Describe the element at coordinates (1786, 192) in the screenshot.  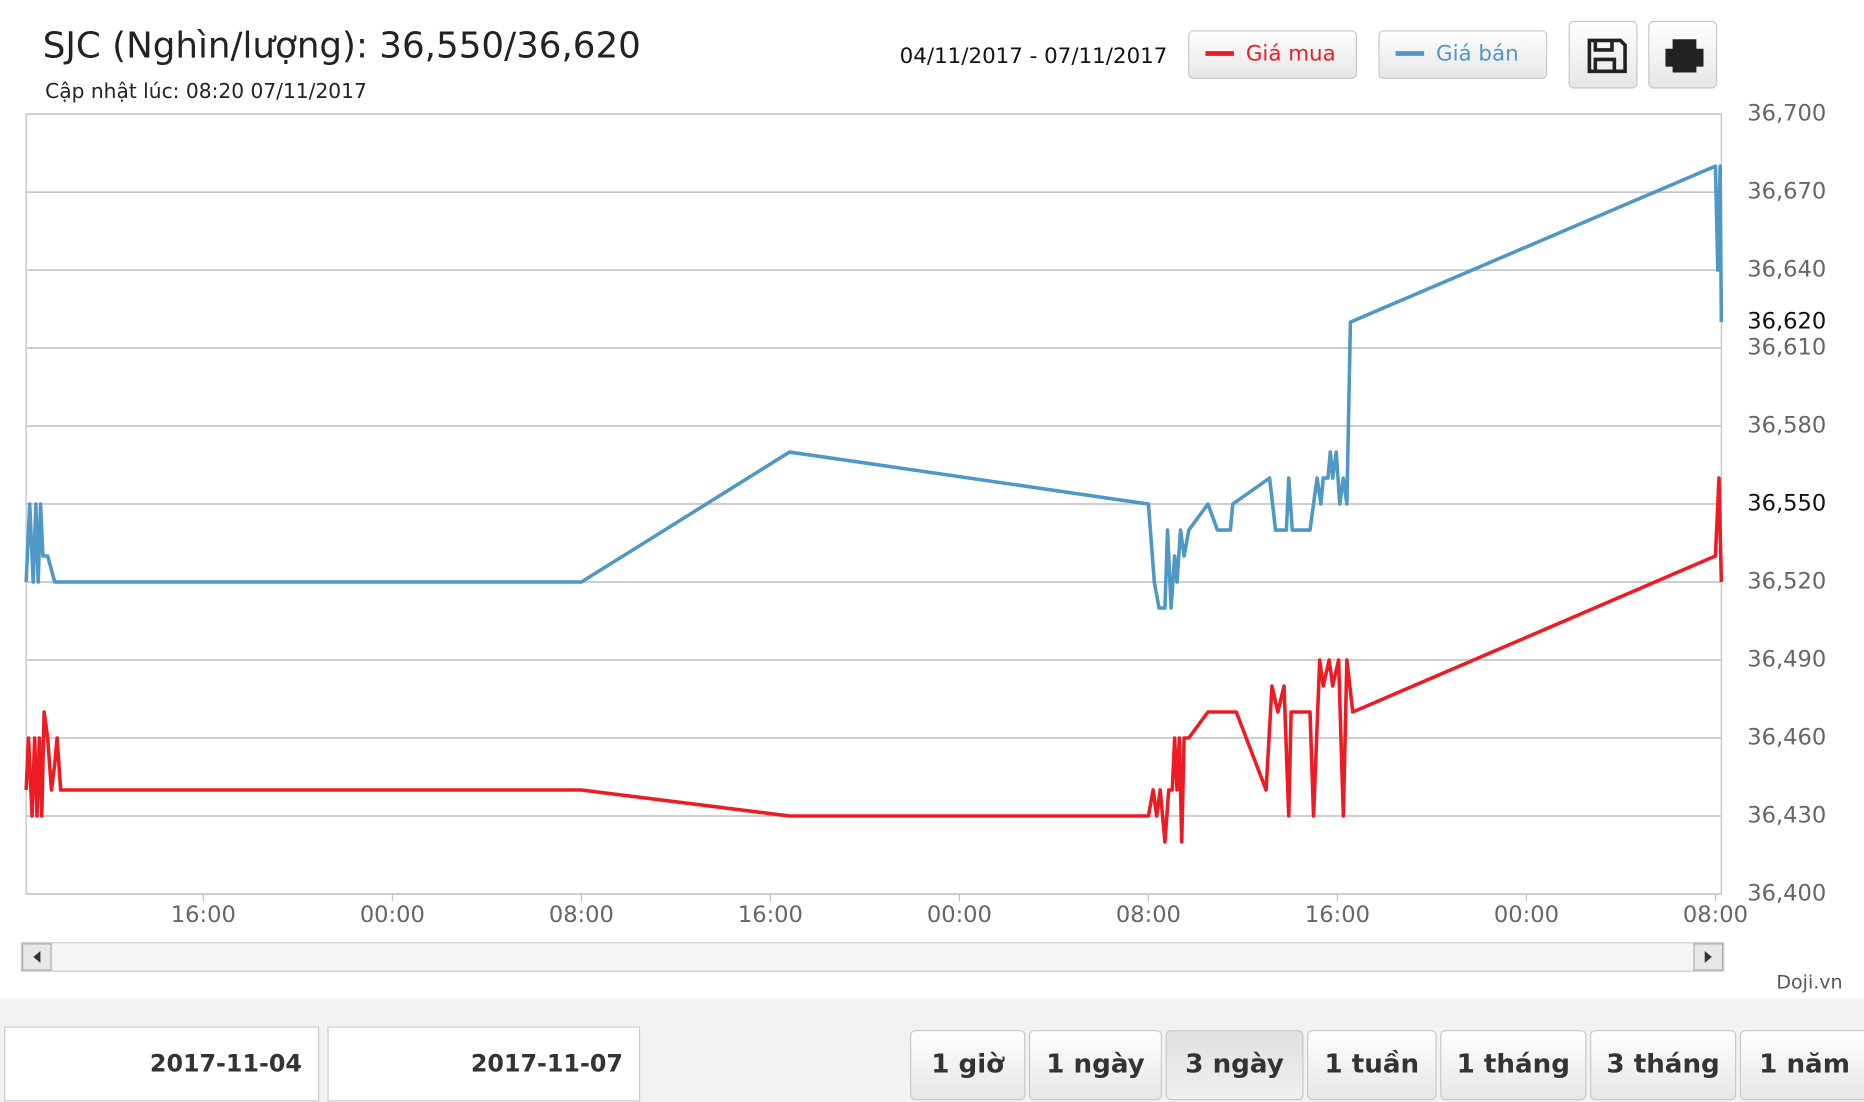
I see `y-tick-label: 36,670` at that location.